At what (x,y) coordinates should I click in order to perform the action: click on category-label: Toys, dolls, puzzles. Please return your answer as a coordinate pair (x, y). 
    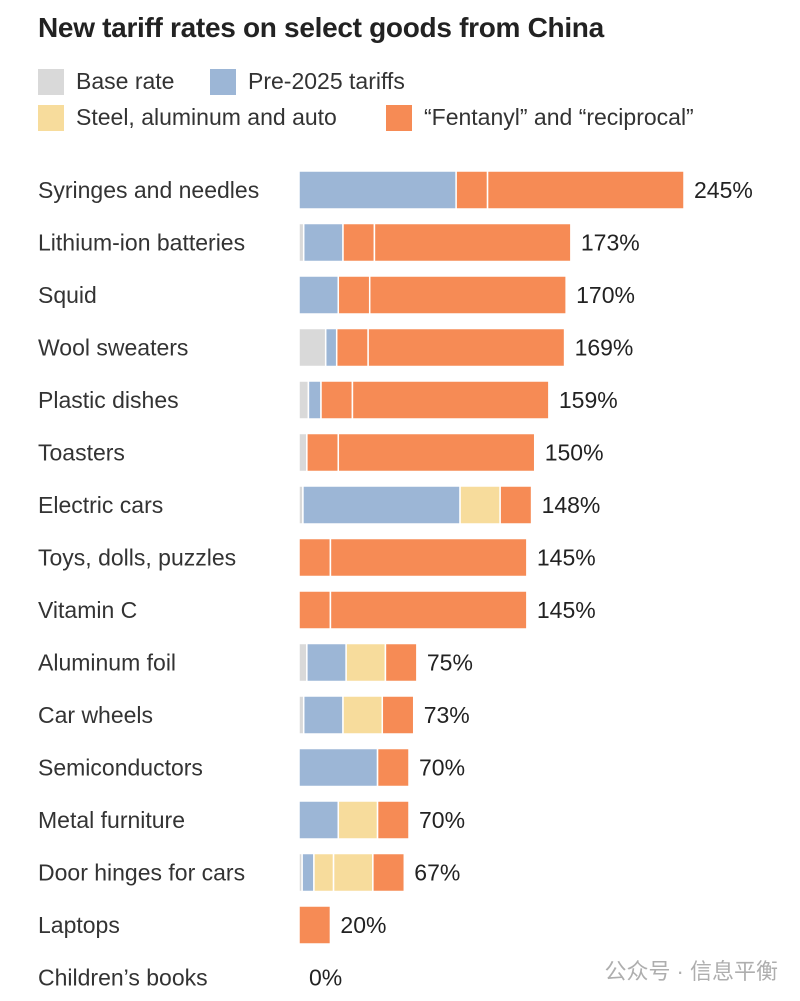
    Looking at the image, I should click on (137, 558).